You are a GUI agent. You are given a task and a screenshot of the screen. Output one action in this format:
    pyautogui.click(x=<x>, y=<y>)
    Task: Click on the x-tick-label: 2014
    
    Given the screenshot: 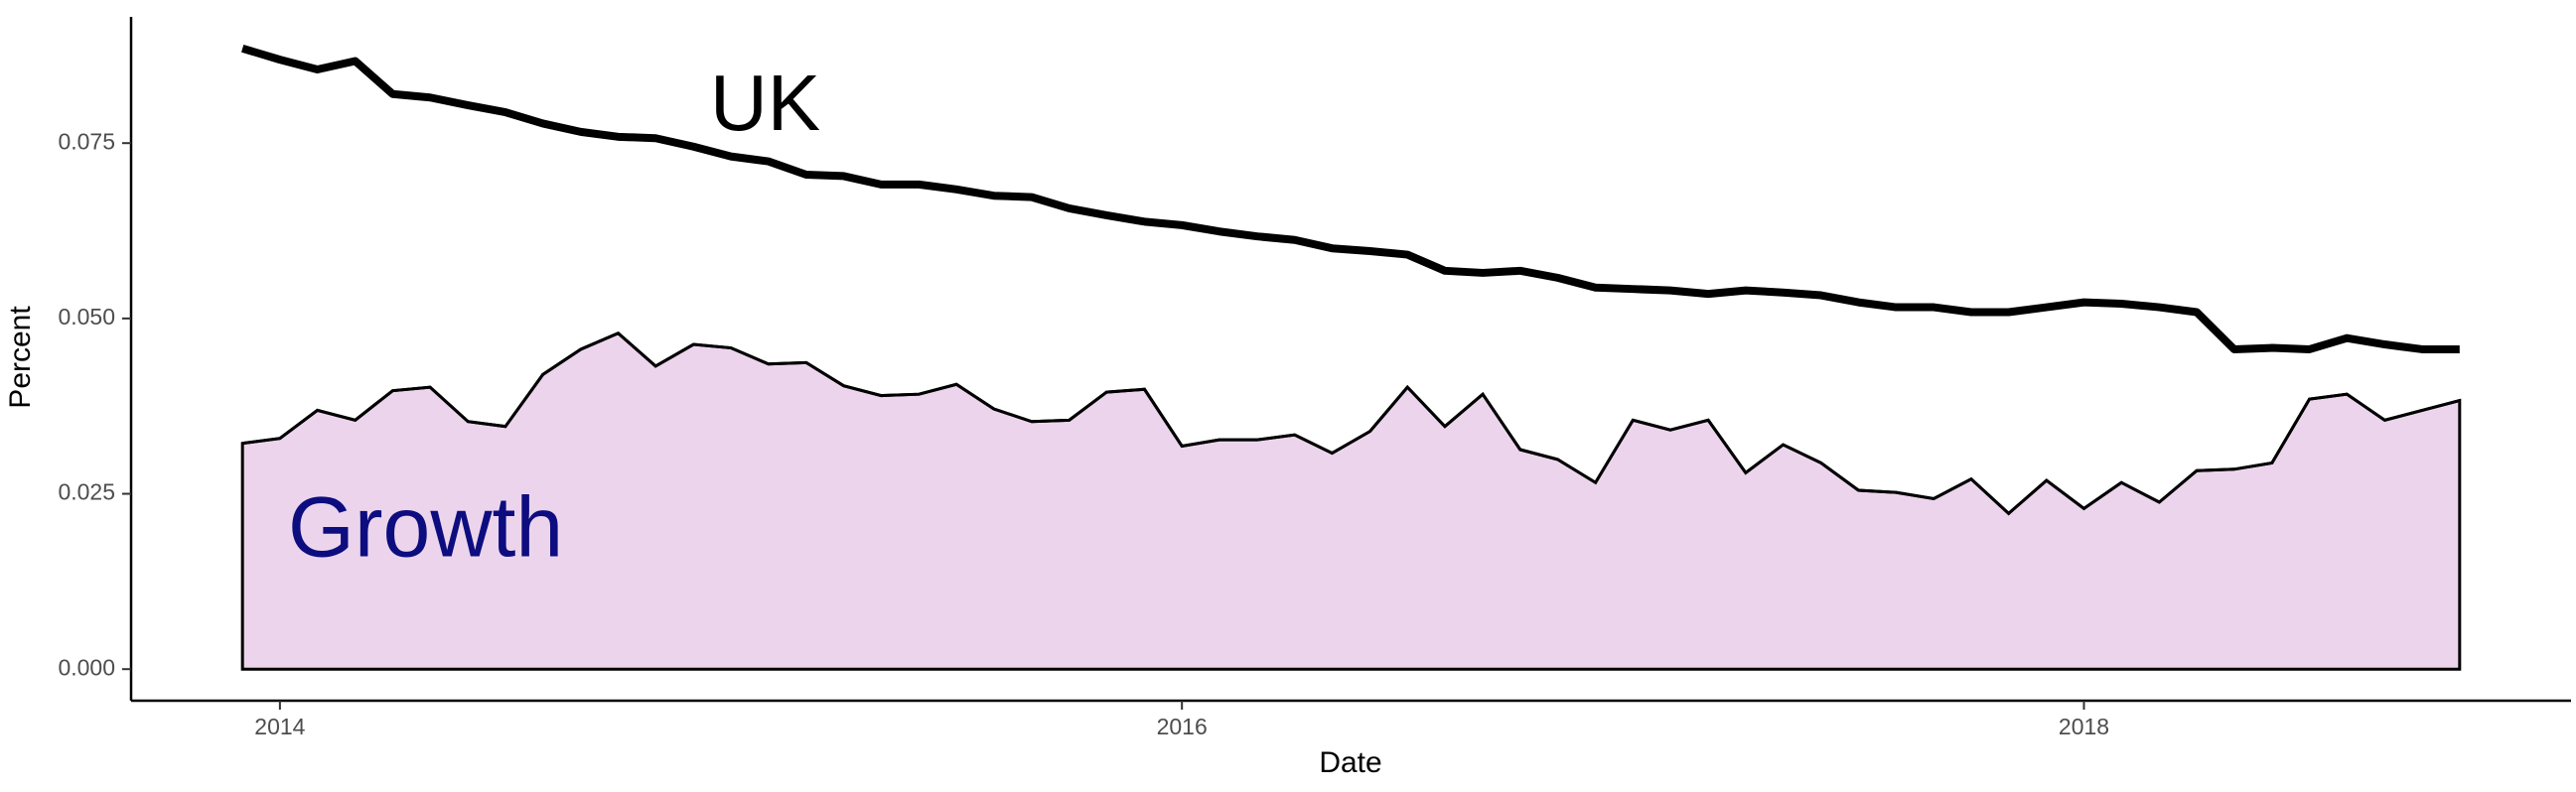 What is the action you would take?
    pyautogui.click(x=279, y=726)
    